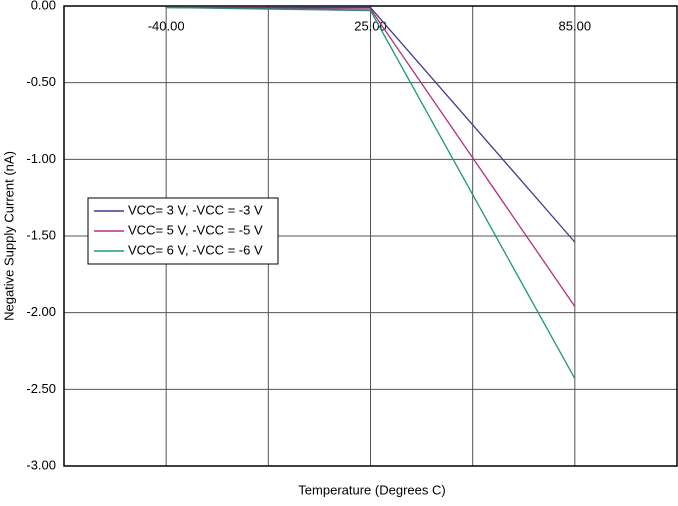 This screenshot has height=506, width=678. Describe the element at coordinates (195, 249) in the screenshot. I see `legend-label: VCC= 6 V, -VCC = -6 V` at that location.